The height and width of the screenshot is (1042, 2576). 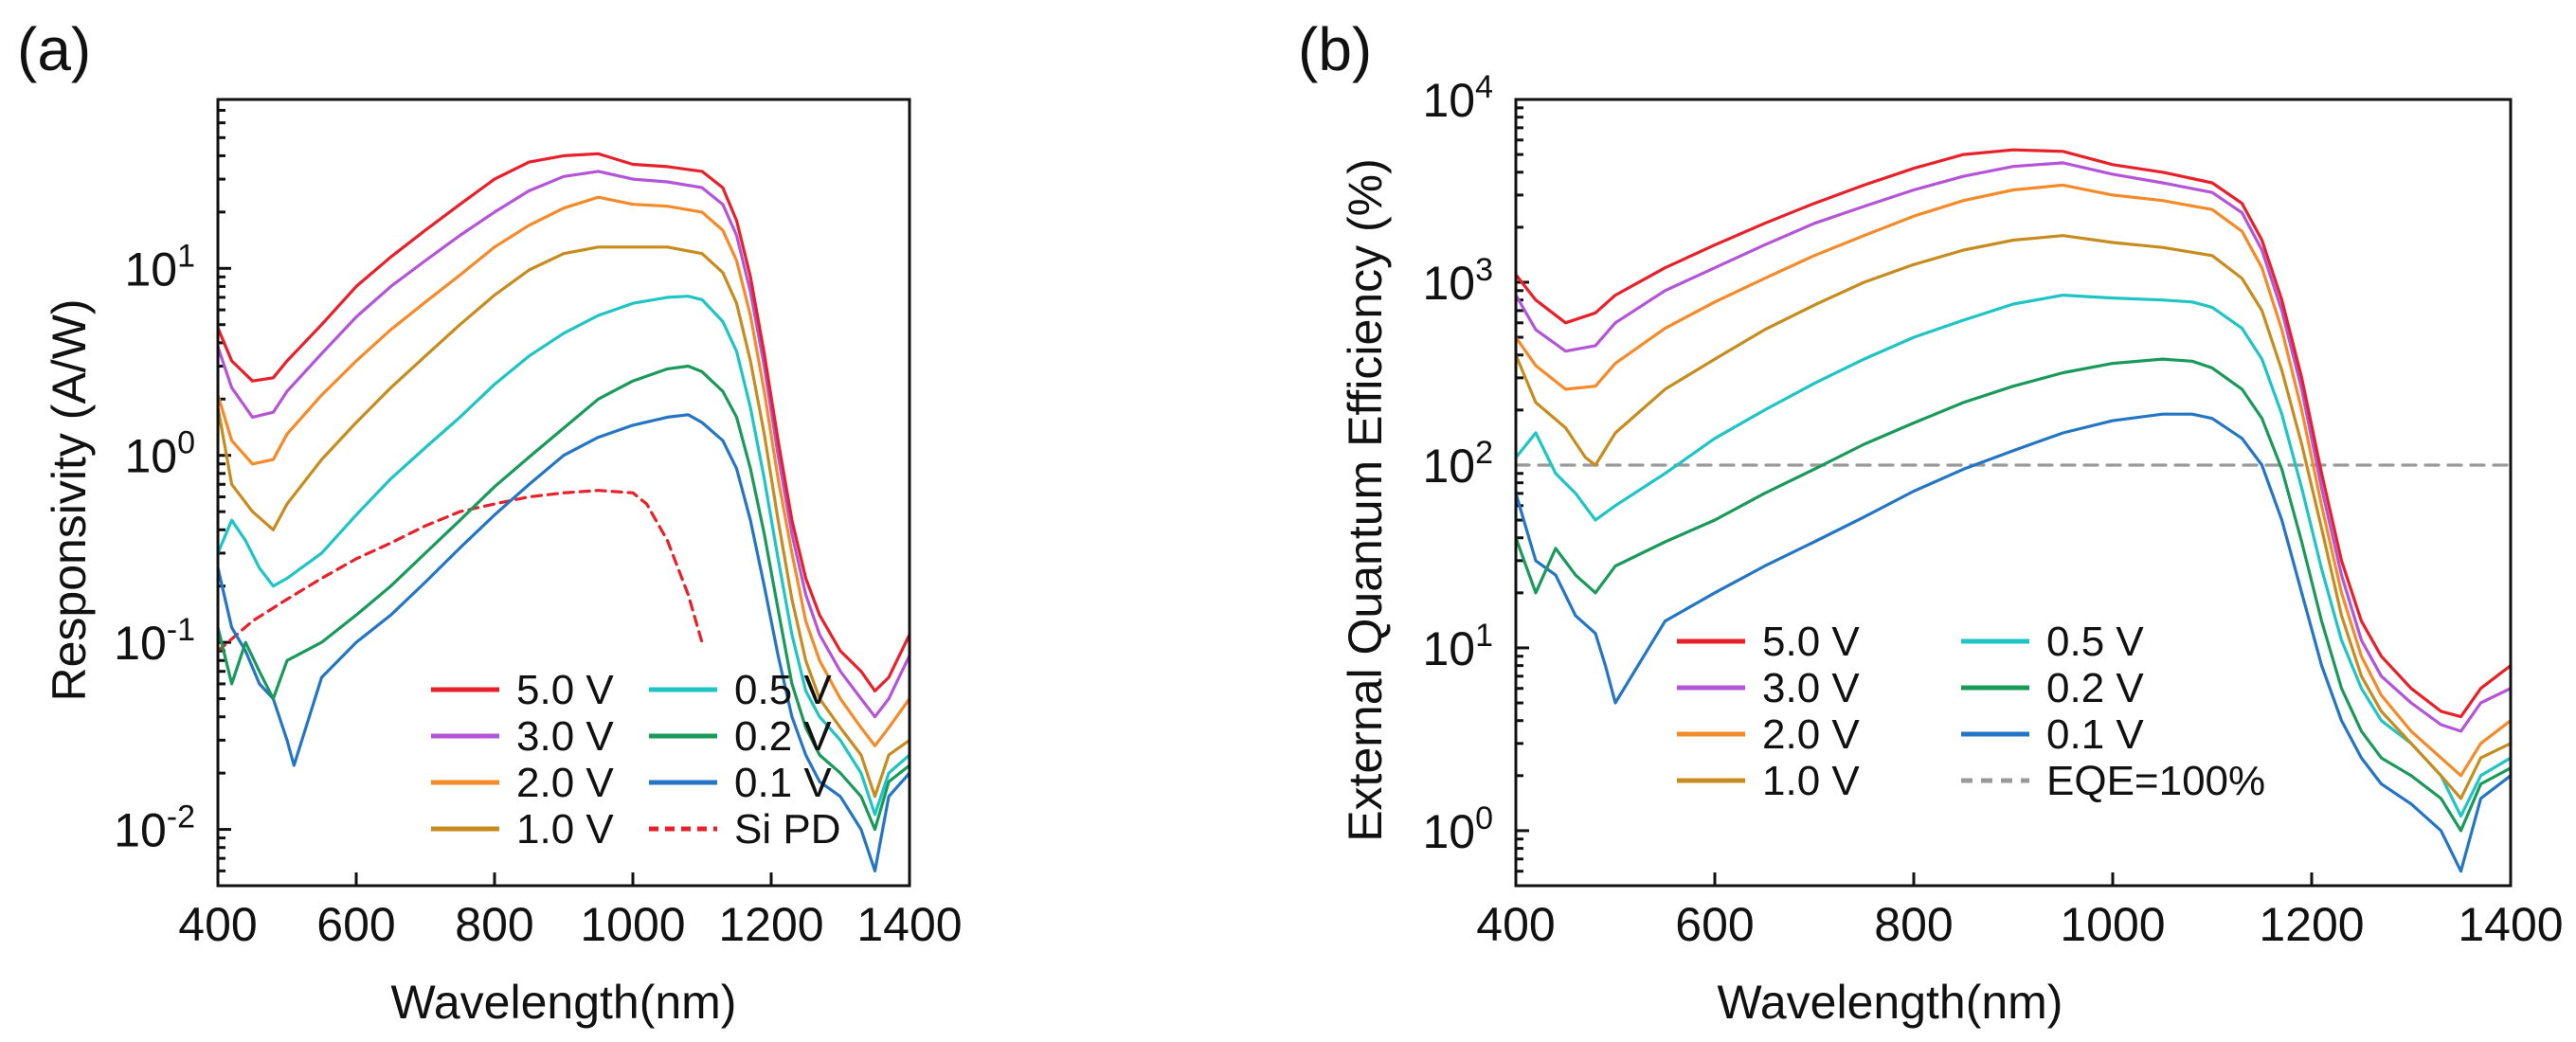 I want to click on panel-a-x-tick-label: 600, so click(x=355, y=924).